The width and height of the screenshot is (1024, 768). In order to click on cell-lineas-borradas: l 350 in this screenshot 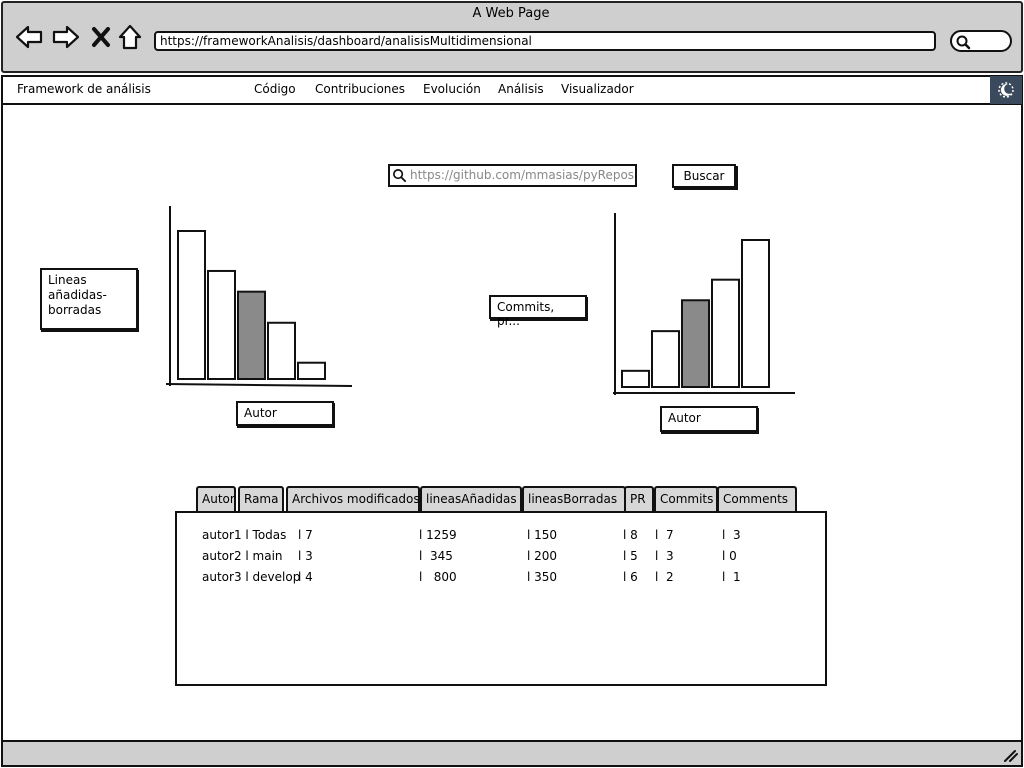, I will do `click(542, 577)`.